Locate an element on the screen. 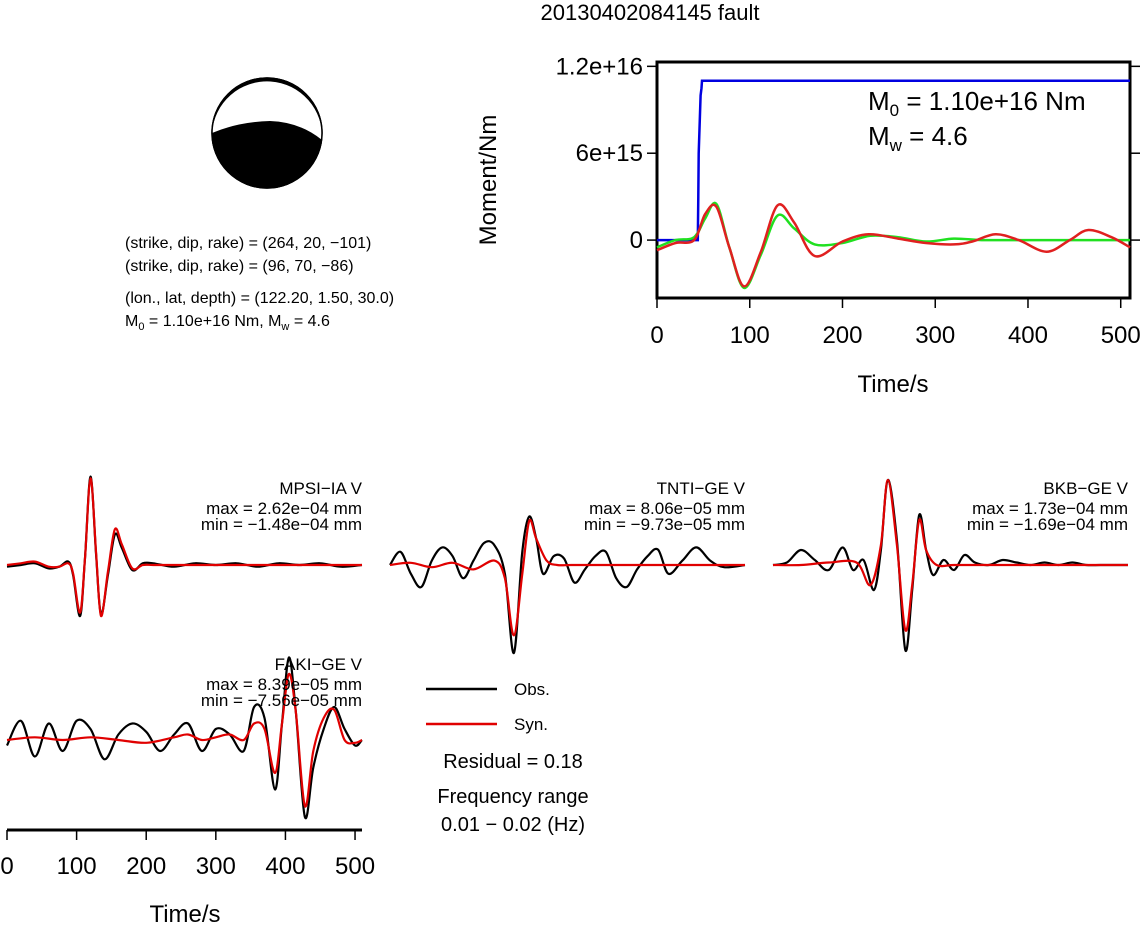 The height and width of the screenshot is (926, 1143). synthetic-trace-faki is located at coordinates (184, 740).